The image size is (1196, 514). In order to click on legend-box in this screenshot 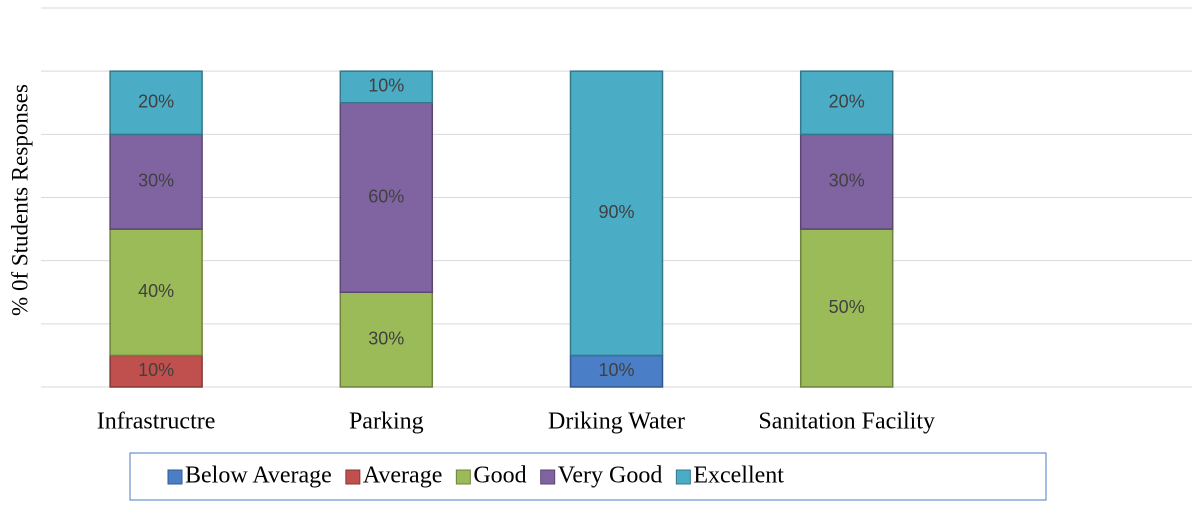, I will do `click(588, 476)`.